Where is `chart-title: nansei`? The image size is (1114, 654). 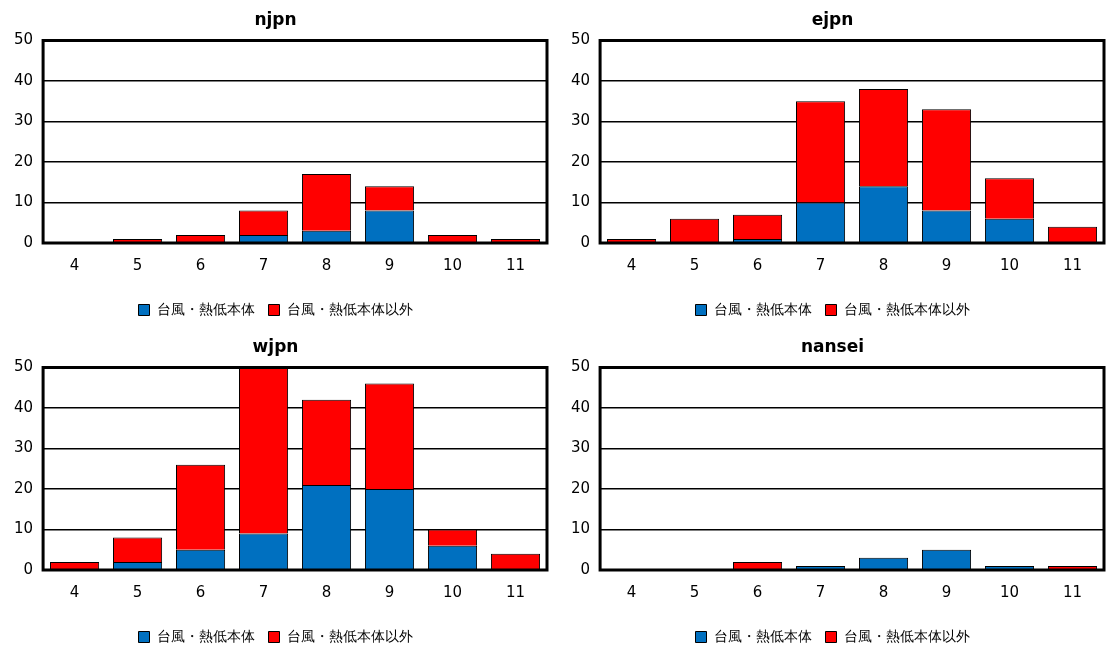
chart-title: nansei is located at coordinates (832, 345).